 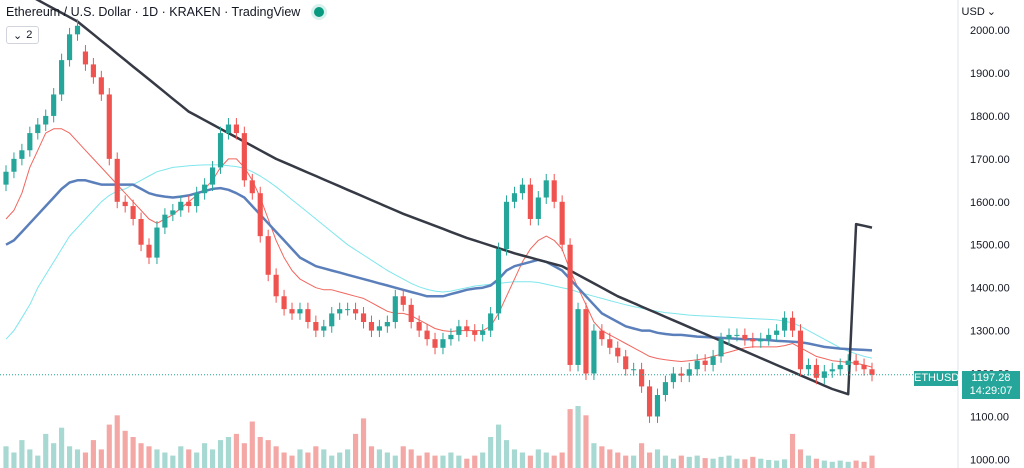 I want to click on last-price-tag: 1197.28 14:29:07, so click(x=991, y=385).